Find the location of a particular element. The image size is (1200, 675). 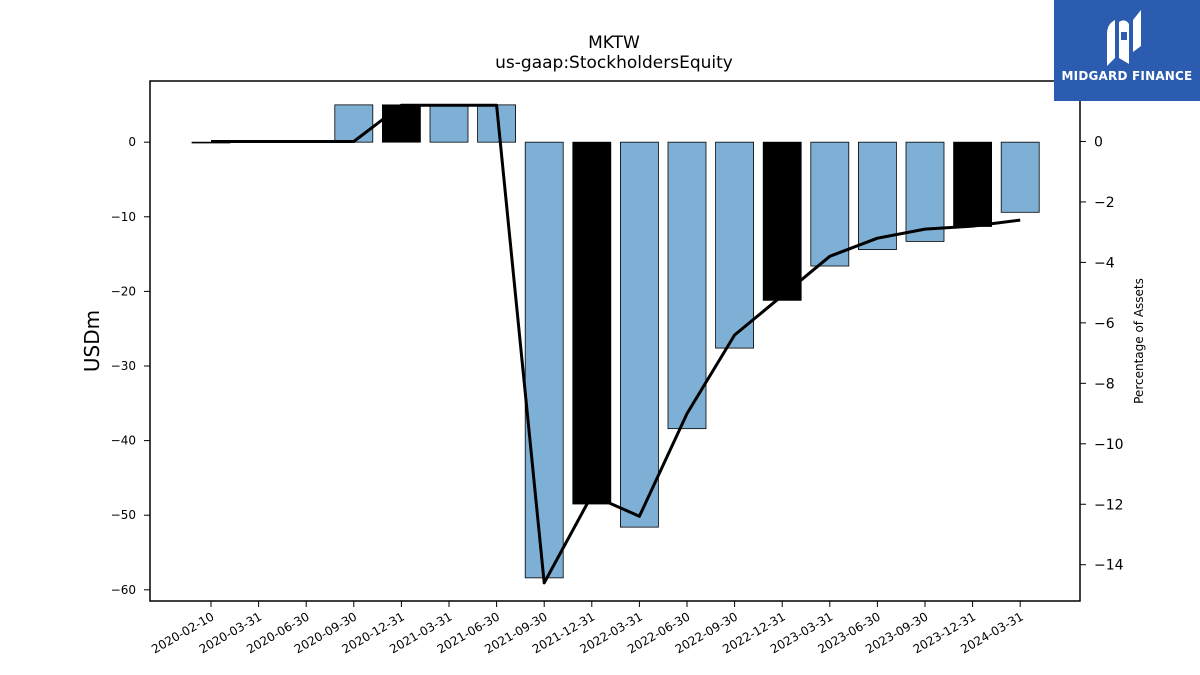

y2-tick-label: −4 is located at coordinates (1104, 263).